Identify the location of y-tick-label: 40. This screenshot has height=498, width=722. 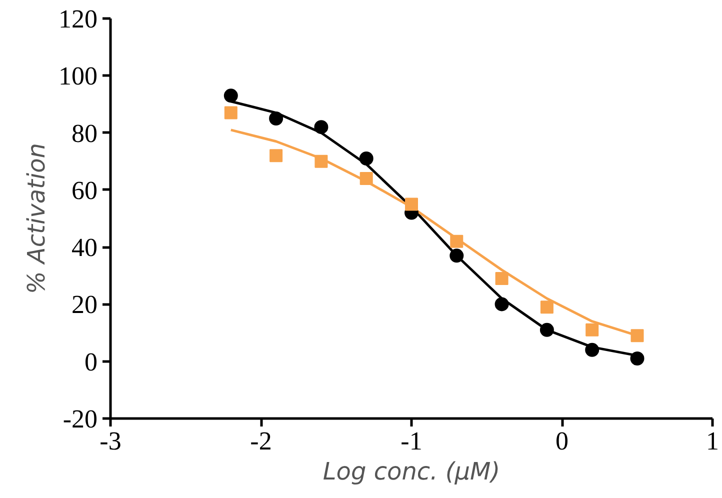
(85, 247).